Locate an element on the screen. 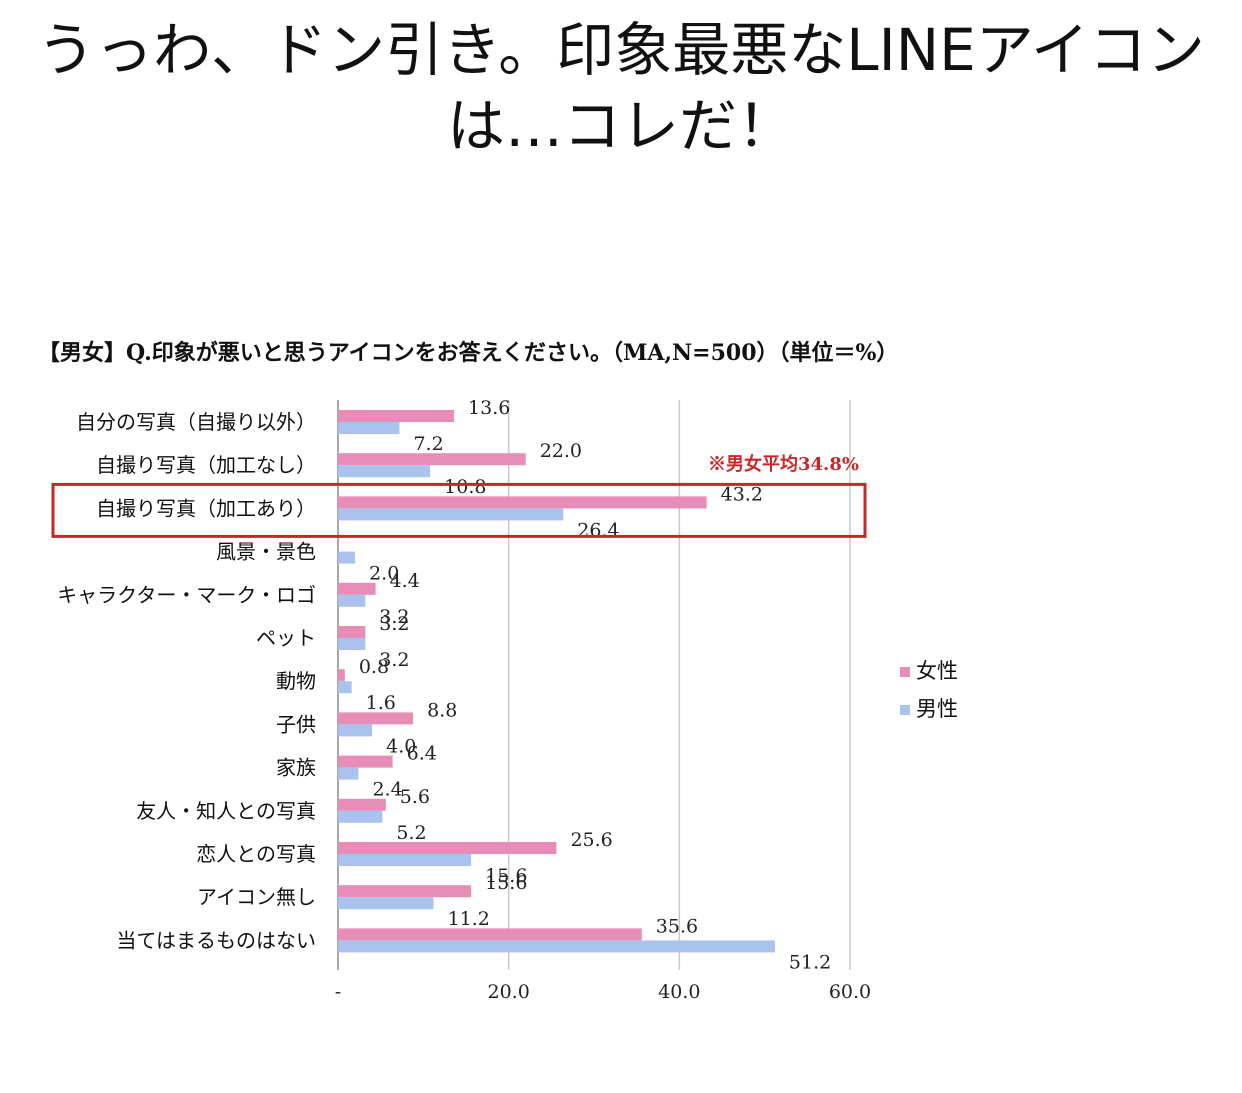 The height and width of the screenshot is (1093, 1242). category-label: 自分の写真（自撮り以外） is located at coordinates (196, 422).